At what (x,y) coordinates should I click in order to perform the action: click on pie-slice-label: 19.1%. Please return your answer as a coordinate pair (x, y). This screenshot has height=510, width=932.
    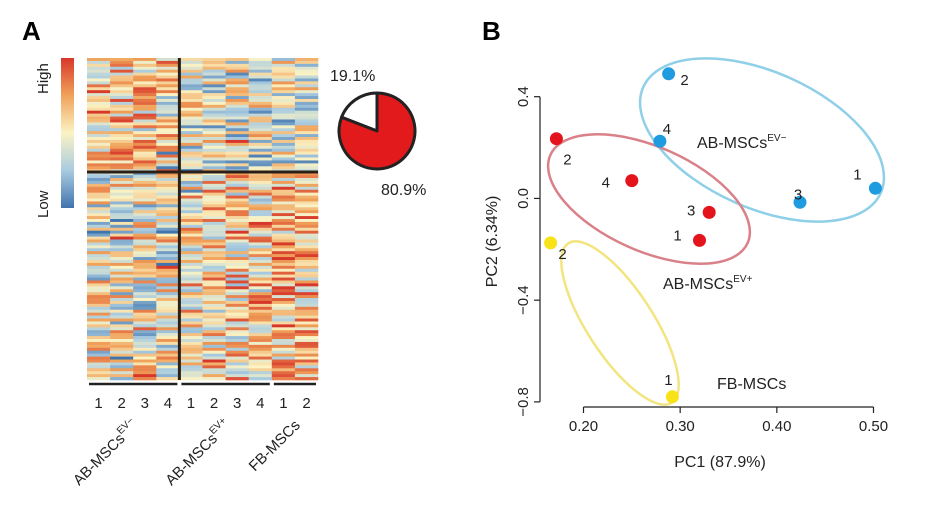
    Looking at the image, I should click on (352, 76).